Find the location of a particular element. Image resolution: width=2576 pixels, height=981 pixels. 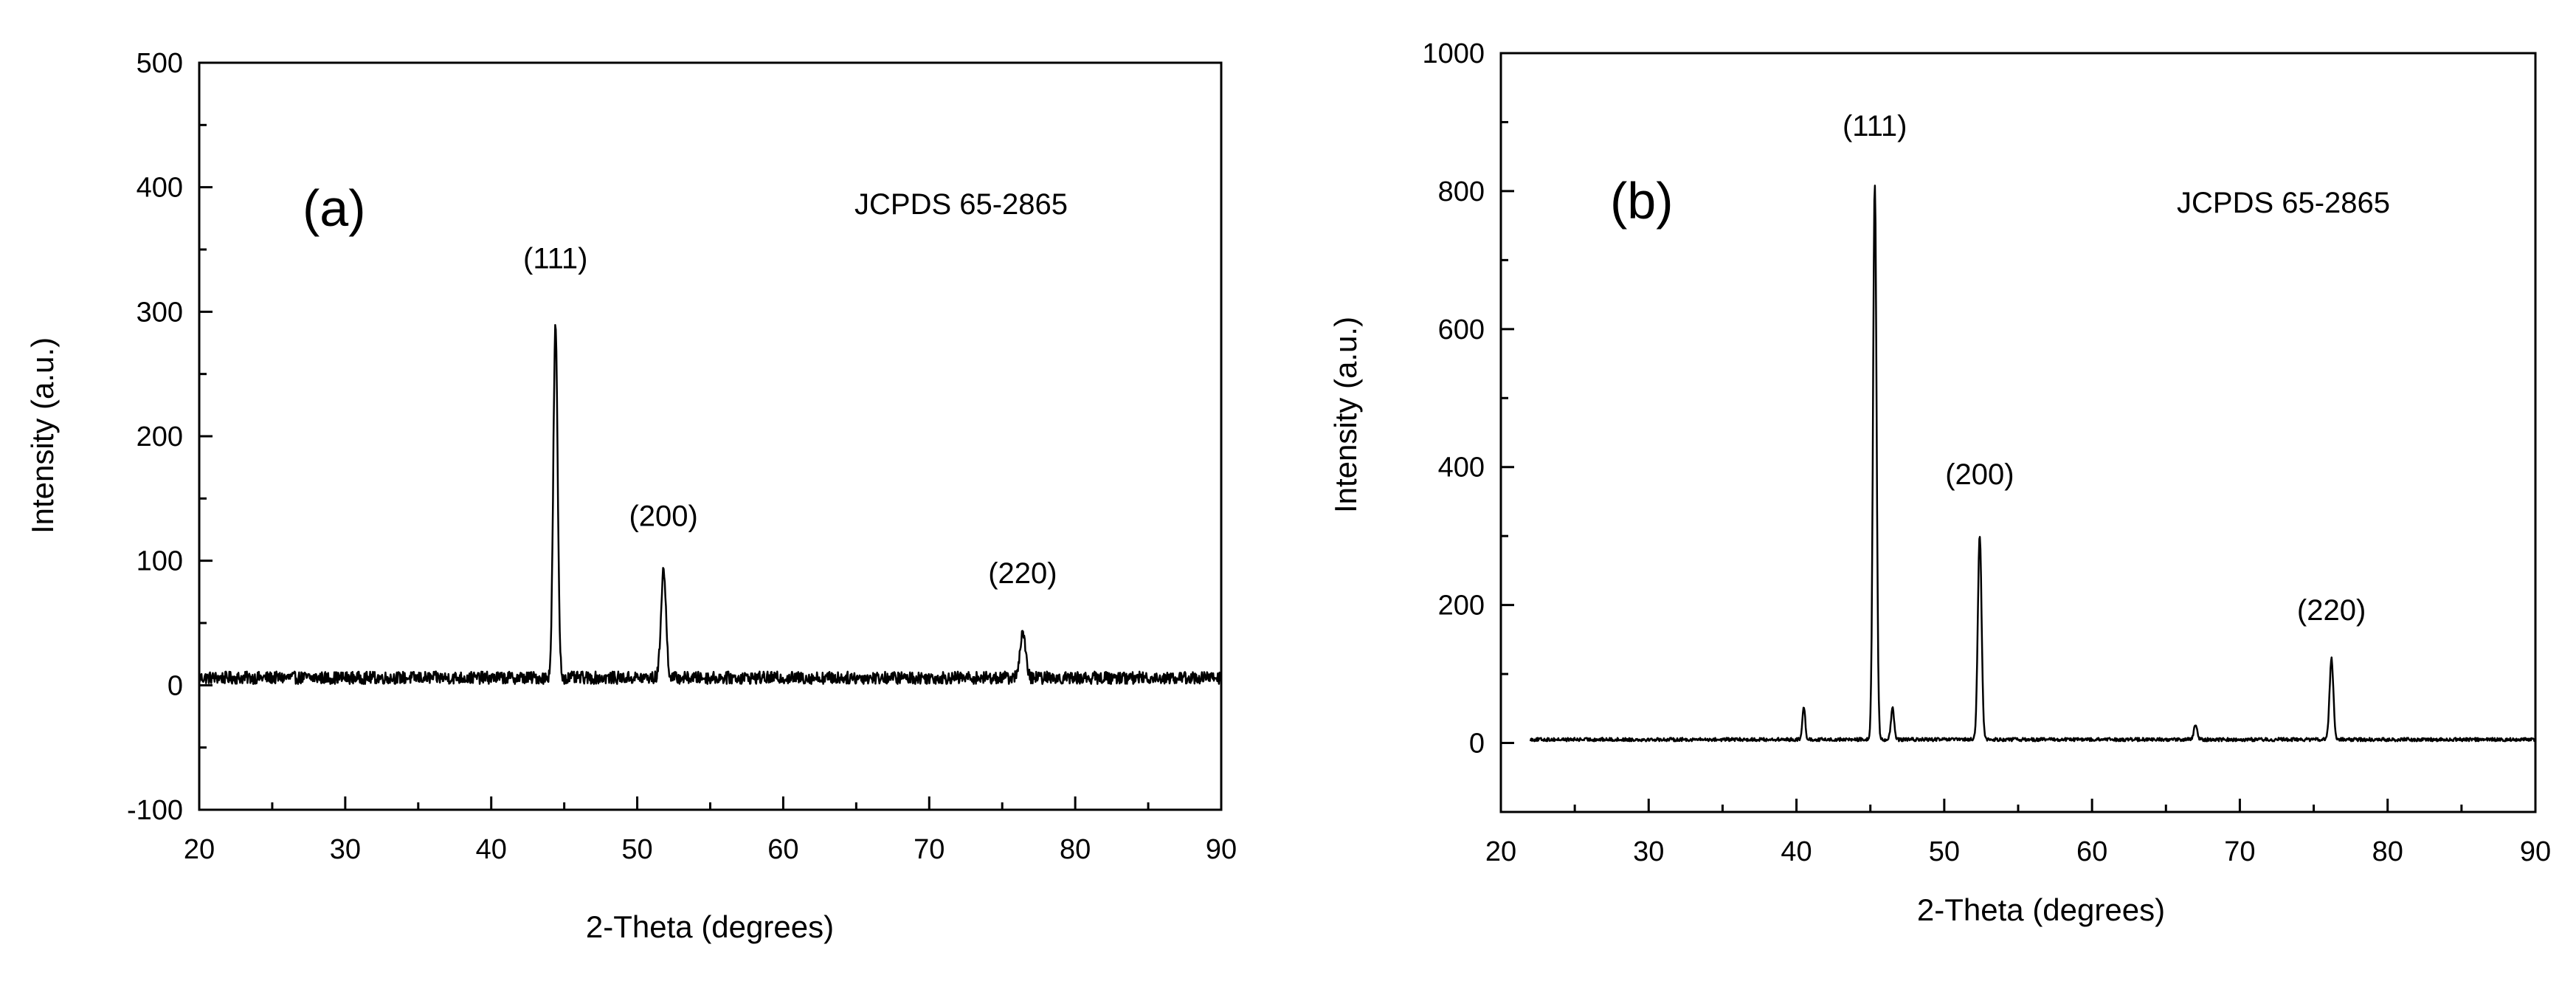

x-tick-label-b: 50 is located at coordinates (1945, 851).